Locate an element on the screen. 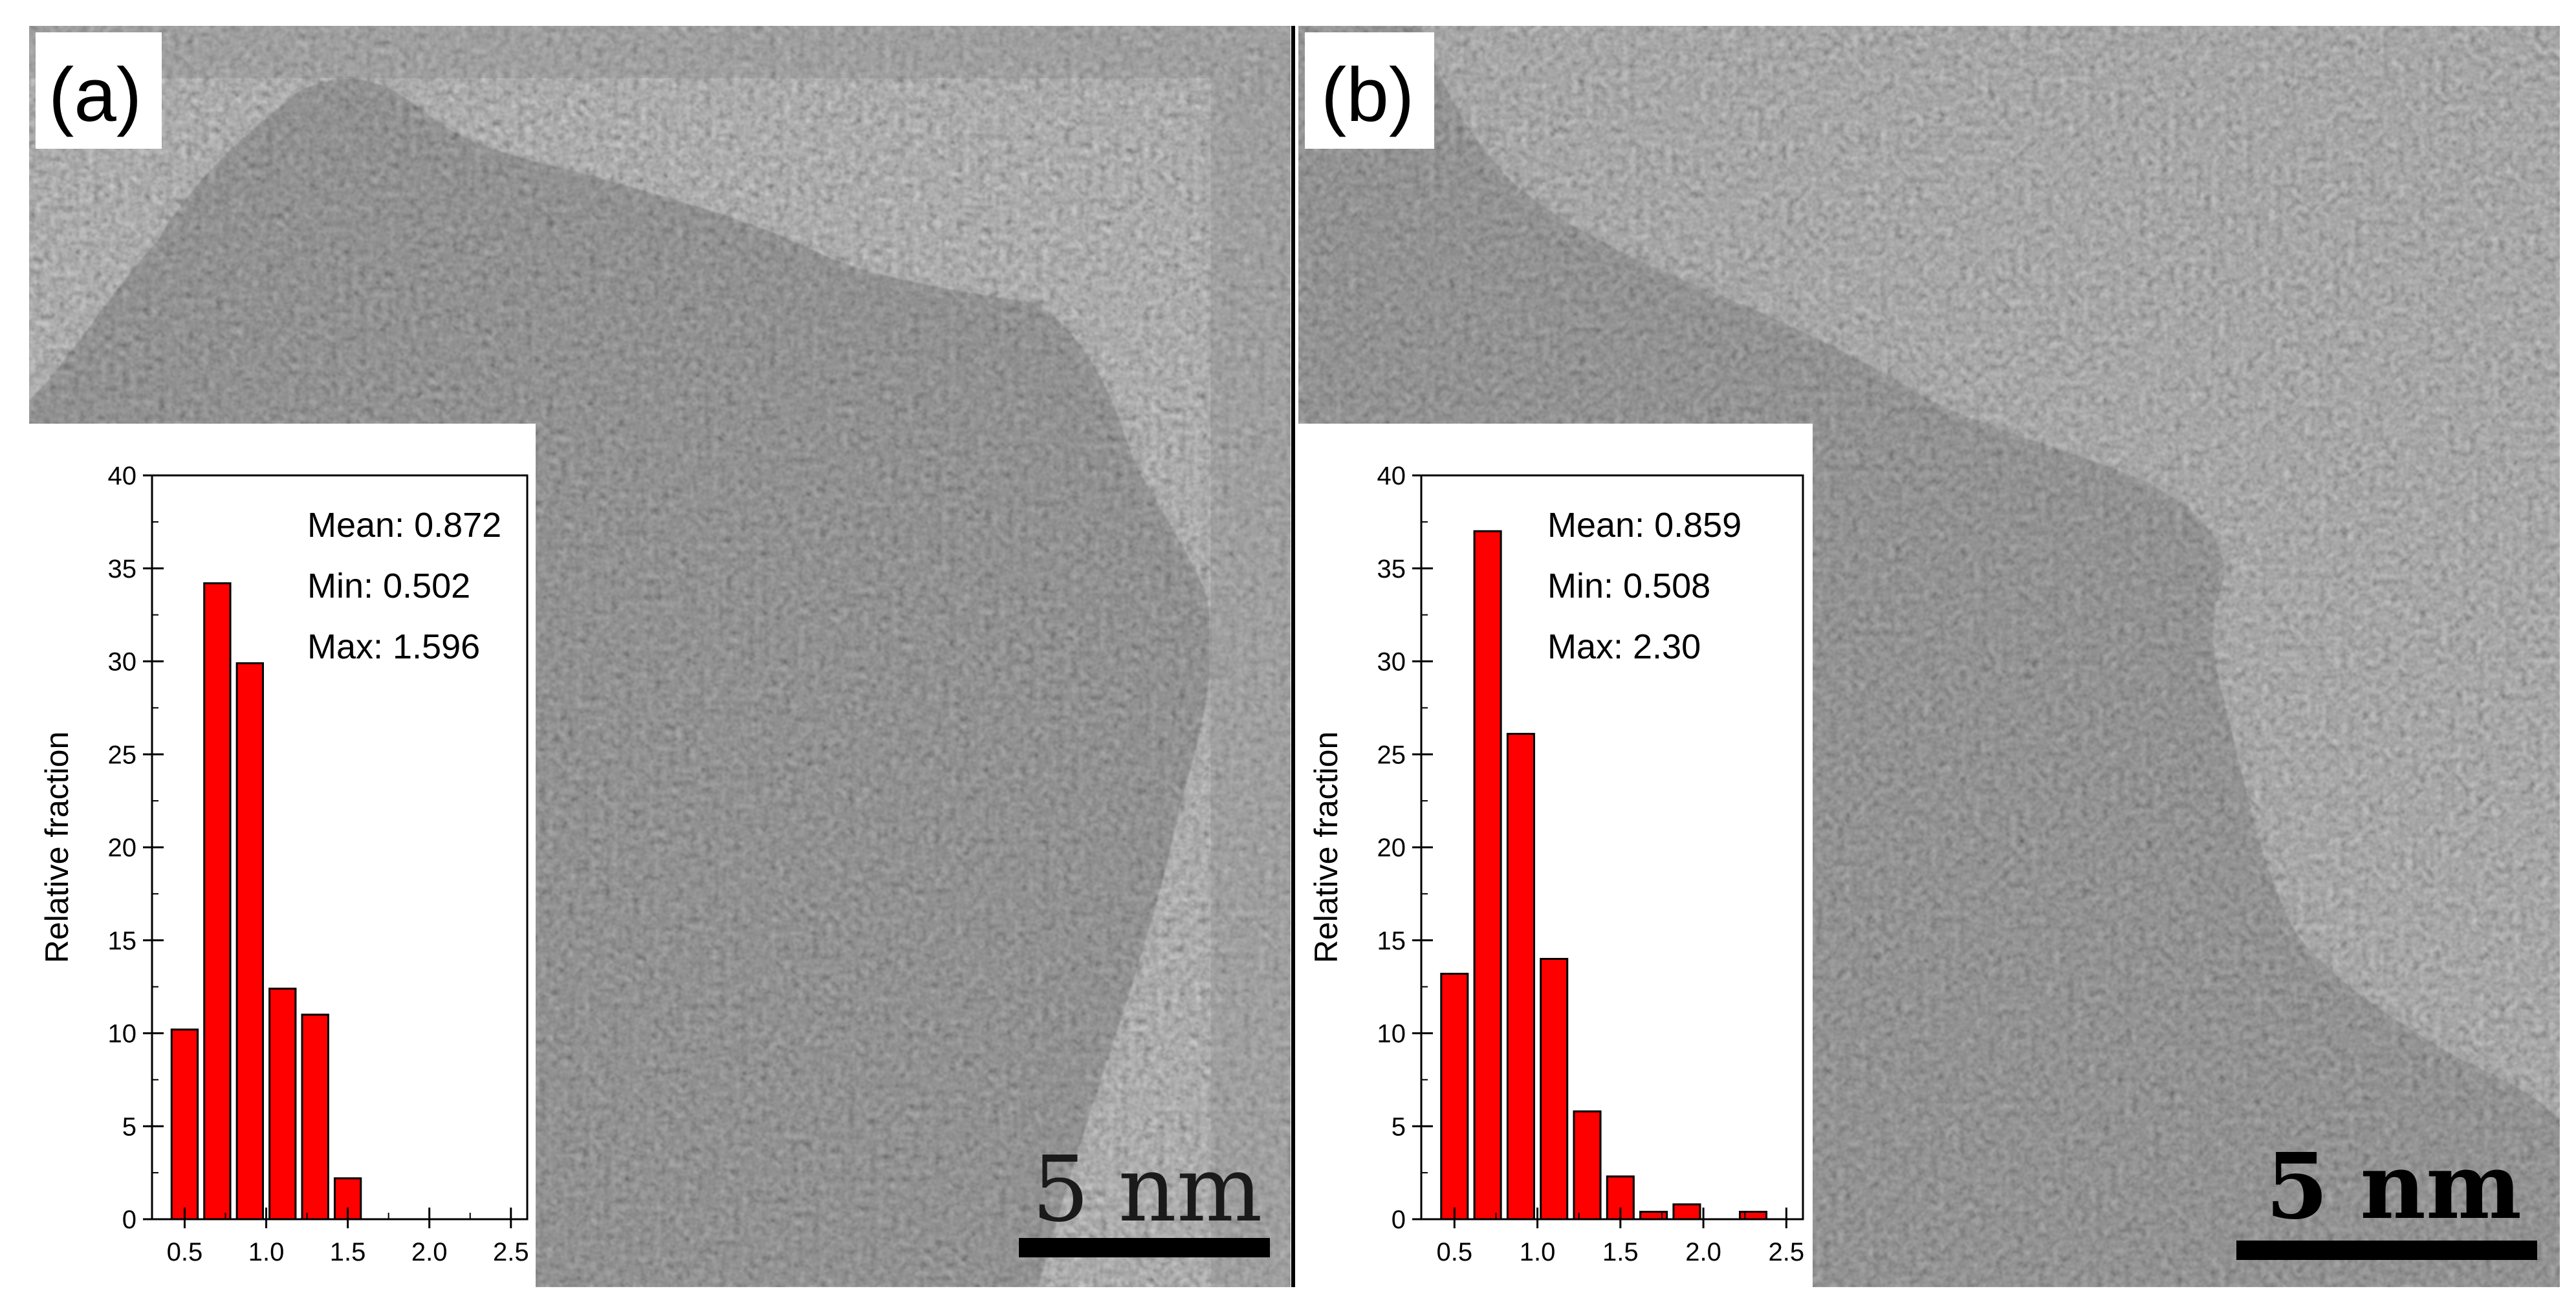 The height and width of the screenshot is (1313, 2576). scale-bar-a: 5 nm is located at coordinates (1145, 1199).